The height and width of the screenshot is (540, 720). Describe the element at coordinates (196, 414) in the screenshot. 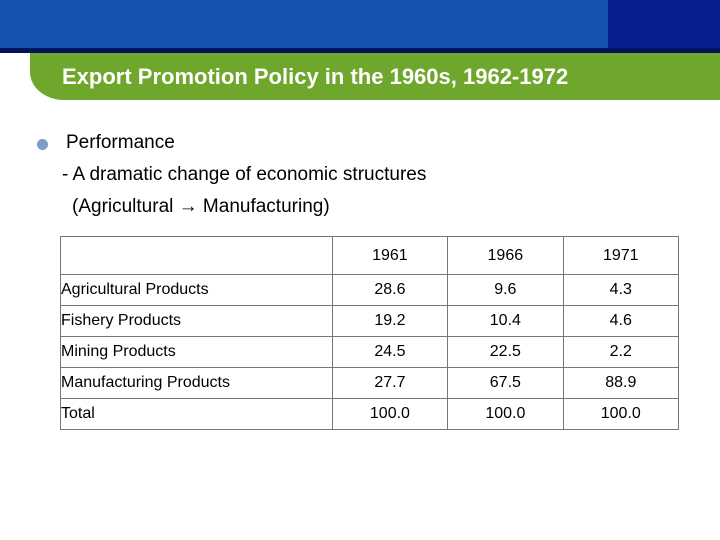

I see `row-label: Total` at that location.